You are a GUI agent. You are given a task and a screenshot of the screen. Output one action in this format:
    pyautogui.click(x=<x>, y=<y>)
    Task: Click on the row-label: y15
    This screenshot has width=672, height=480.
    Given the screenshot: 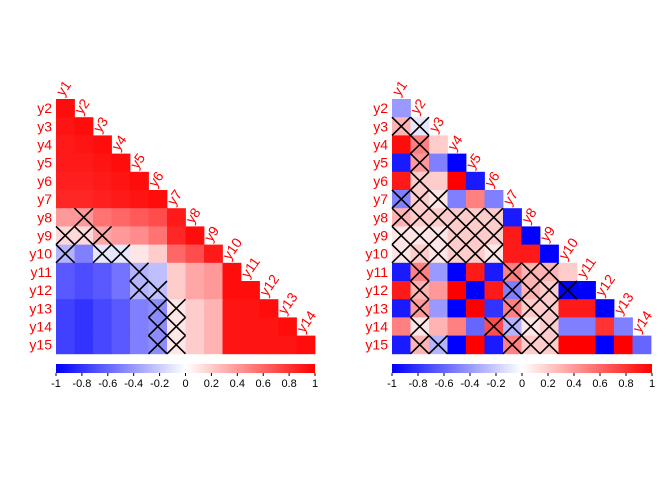 What is the action you would take?
    pyautogui.click(x=40, y=345)
    